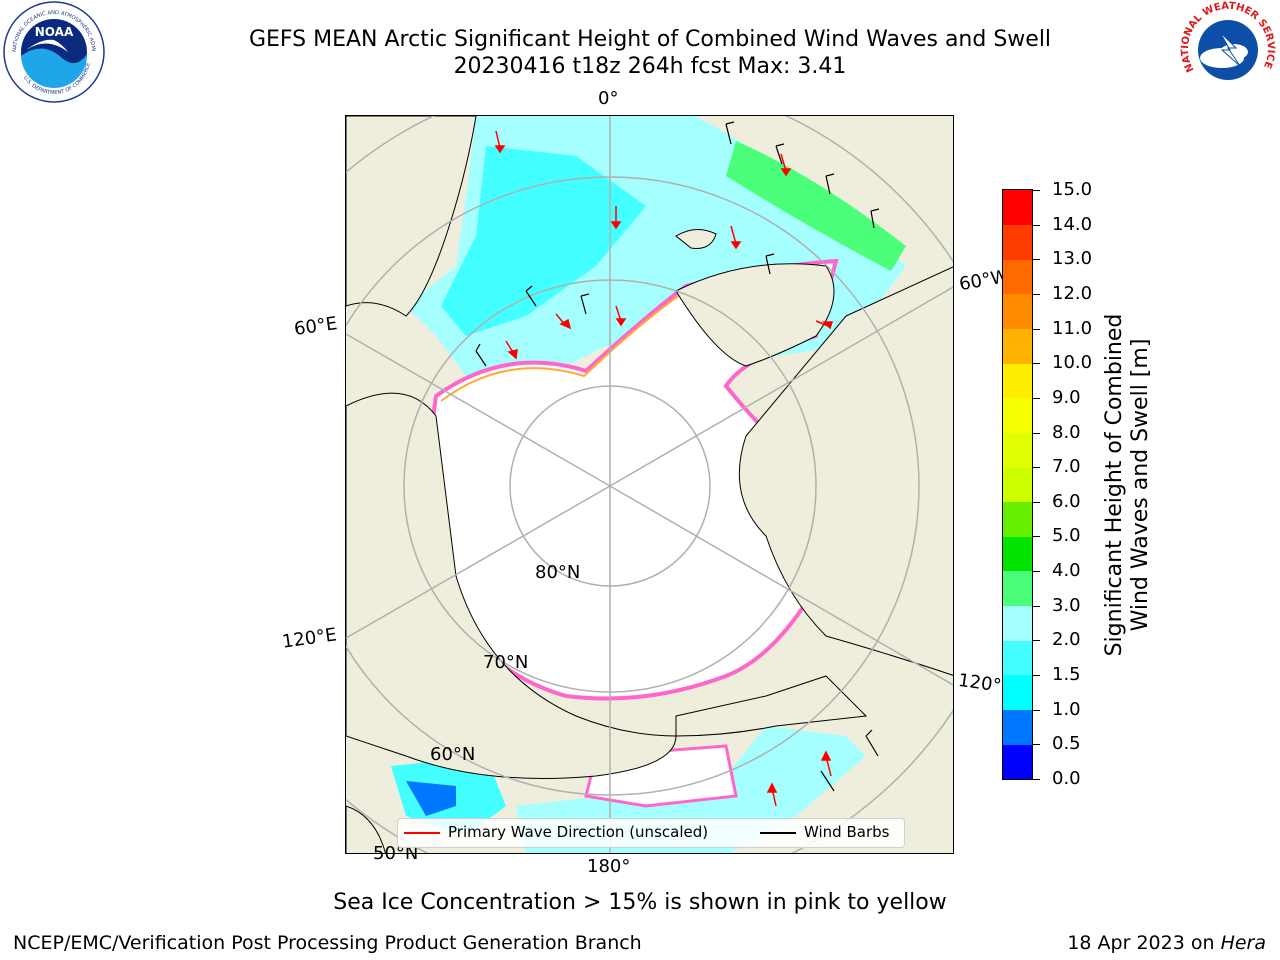  I want to click on legend-wave-label: Primary Wave Direction (unscaled), so click(578, 832).